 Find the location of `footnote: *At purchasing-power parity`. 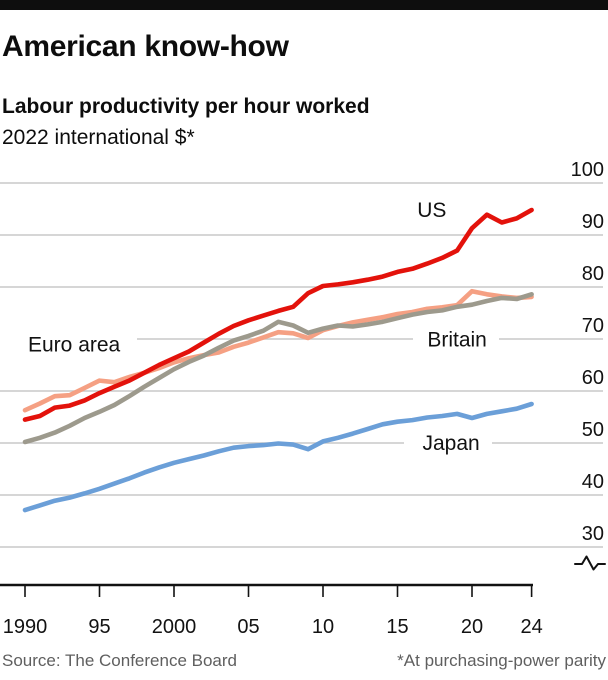

footnote: *At purchasing-power parity is located at coordinates (501, 660).